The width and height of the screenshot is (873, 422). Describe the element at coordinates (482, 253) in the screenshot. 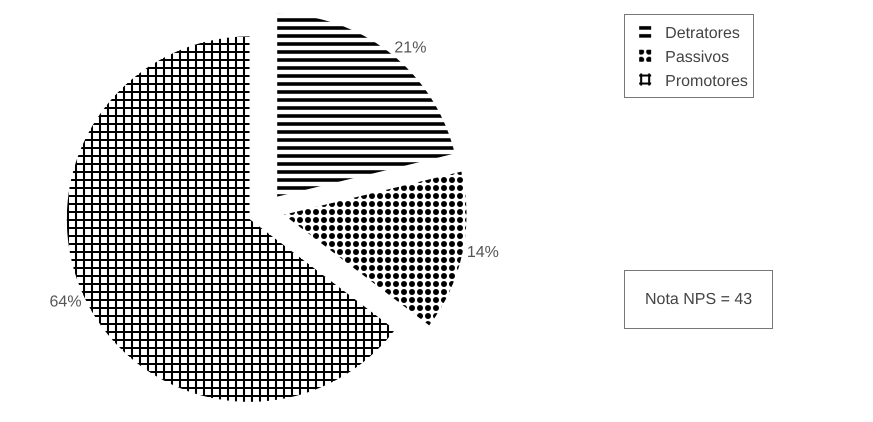

I see `data-label: 14%` at that location.